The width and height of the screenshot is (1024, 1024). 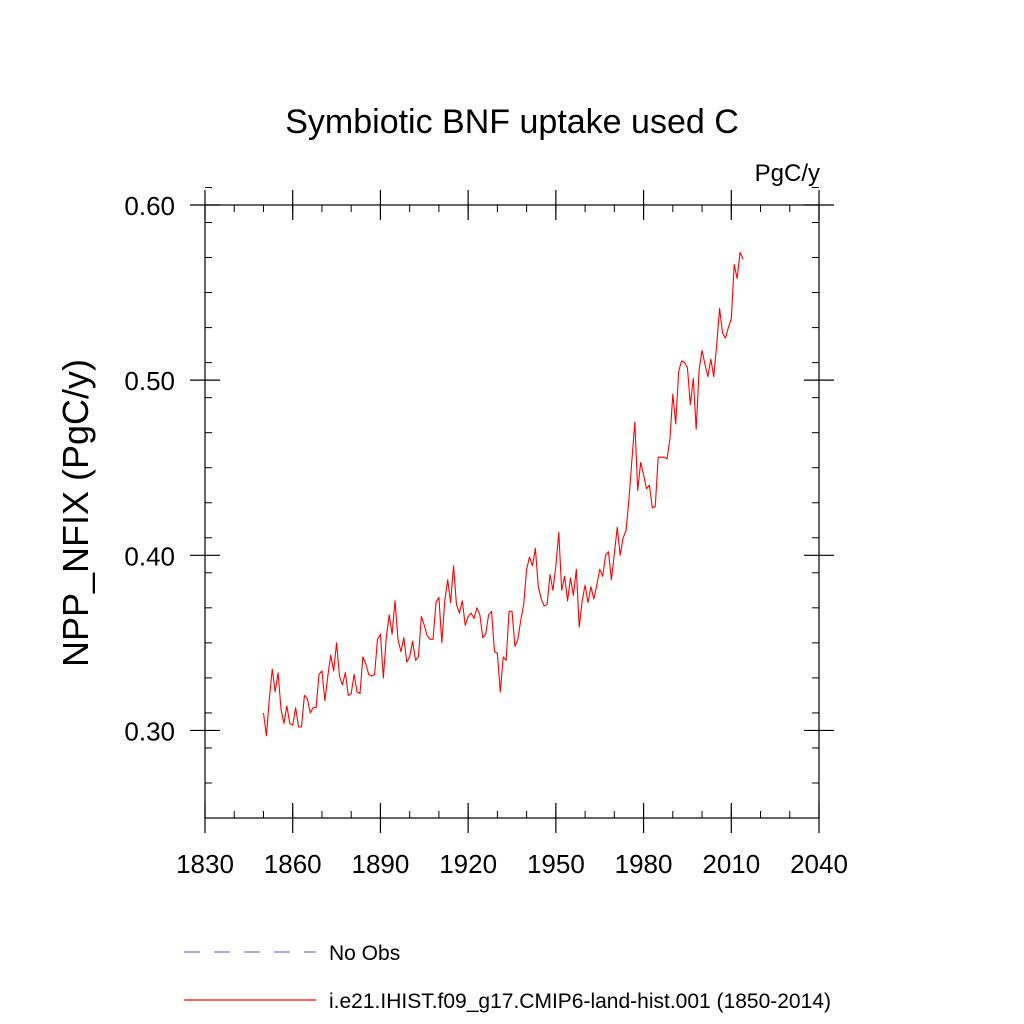 I want to click on x-tick-label: 1830, so click(x=205, y=864).